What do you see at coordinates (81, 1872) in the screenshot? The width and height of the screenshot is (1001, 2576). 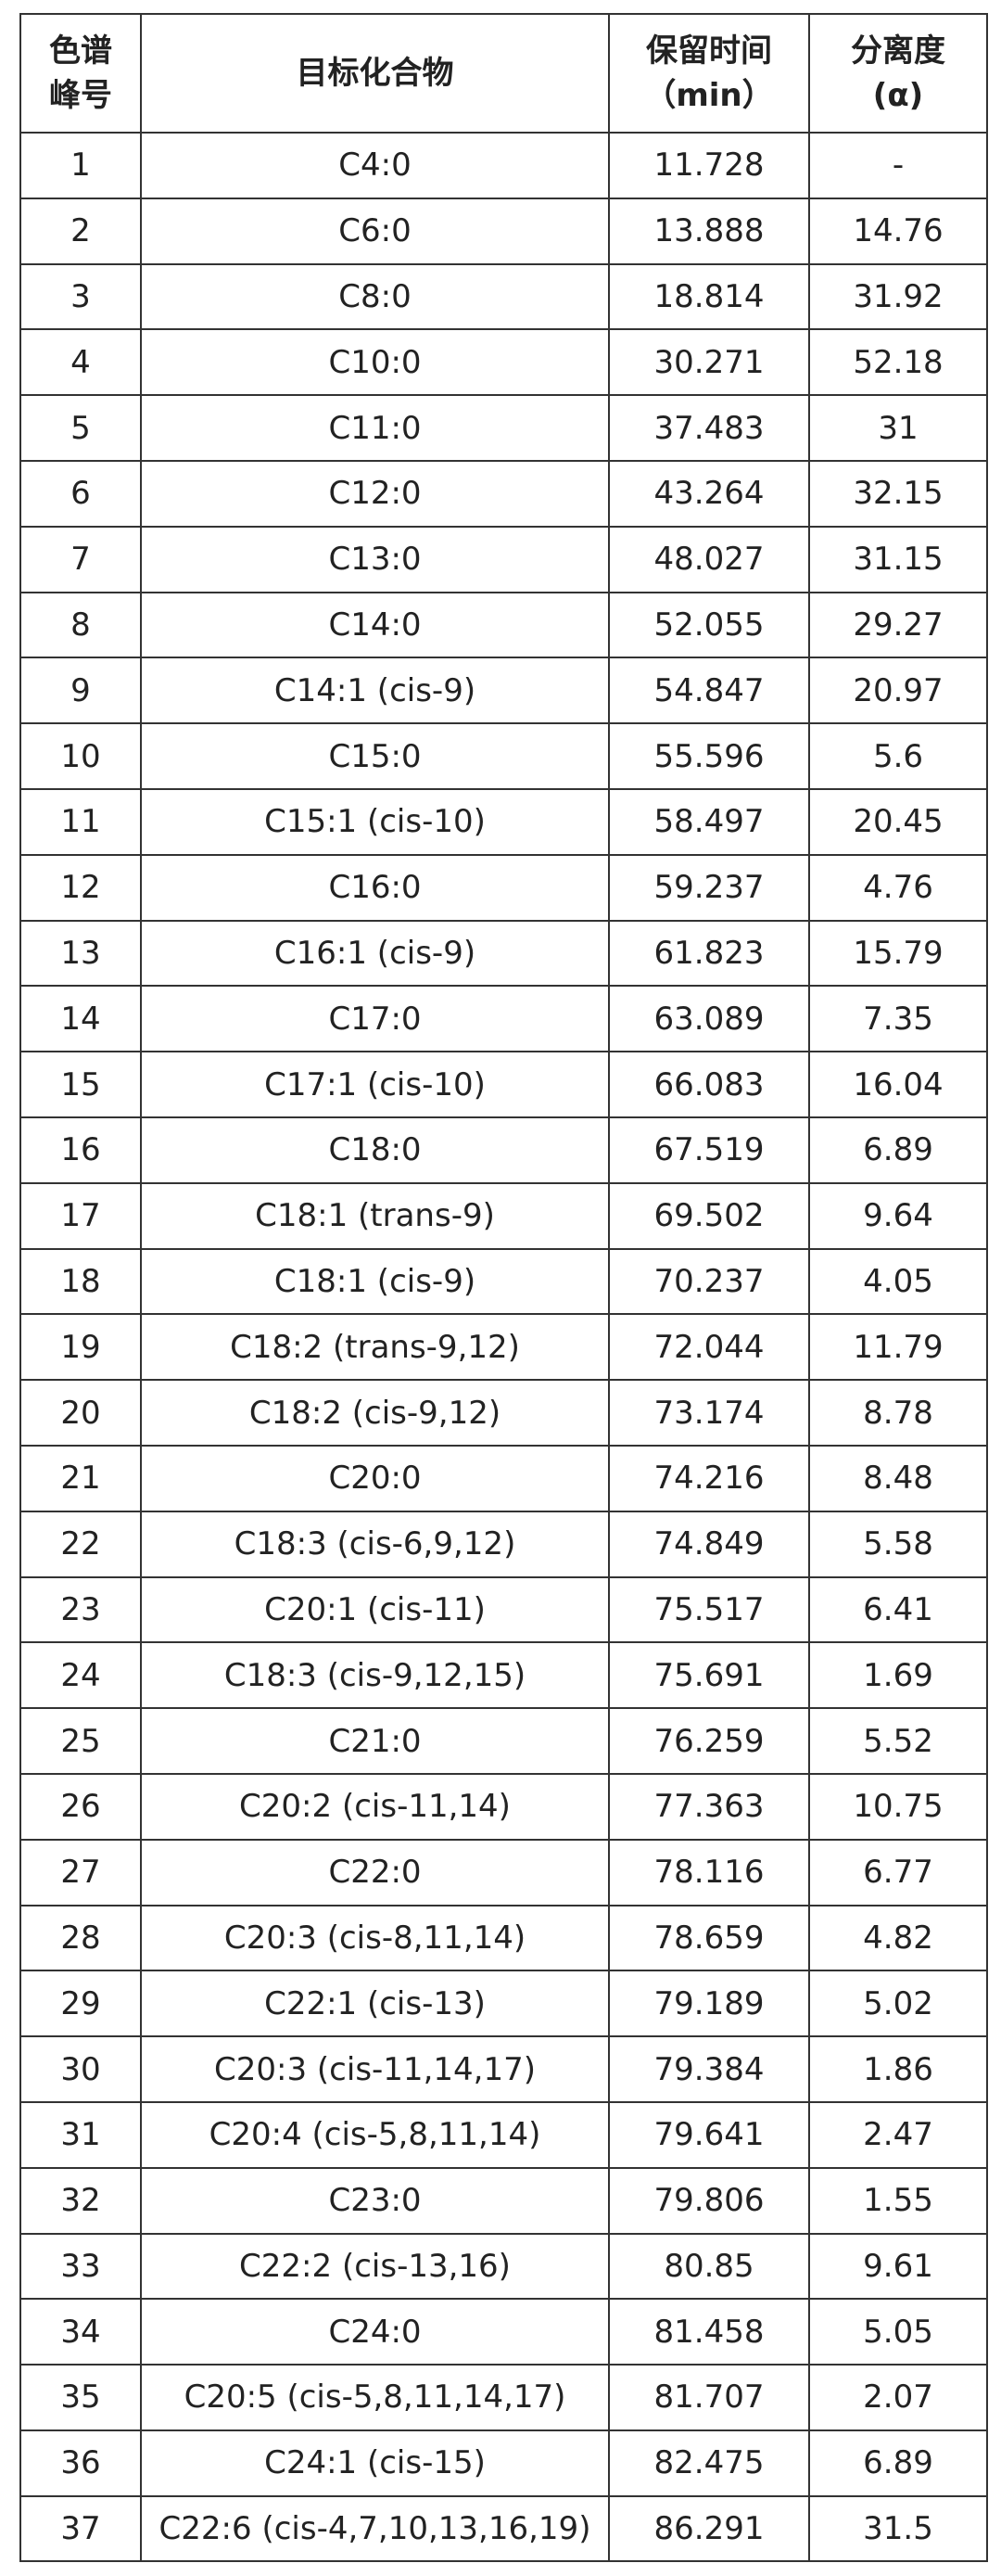 I see `table-cell: 27` at bounding box center [81, 1872].